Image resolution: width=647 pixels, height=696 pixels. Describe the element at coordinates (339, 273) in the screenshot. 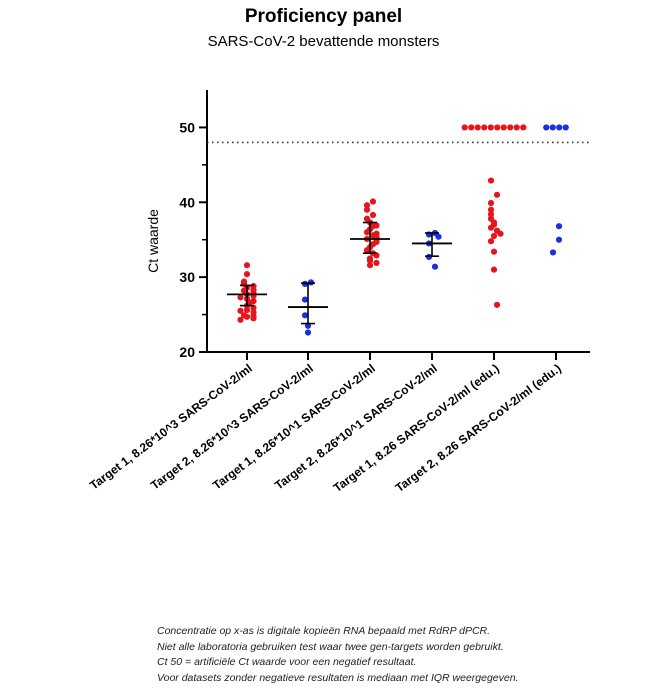

I see `median-iqr-bars` at that location.